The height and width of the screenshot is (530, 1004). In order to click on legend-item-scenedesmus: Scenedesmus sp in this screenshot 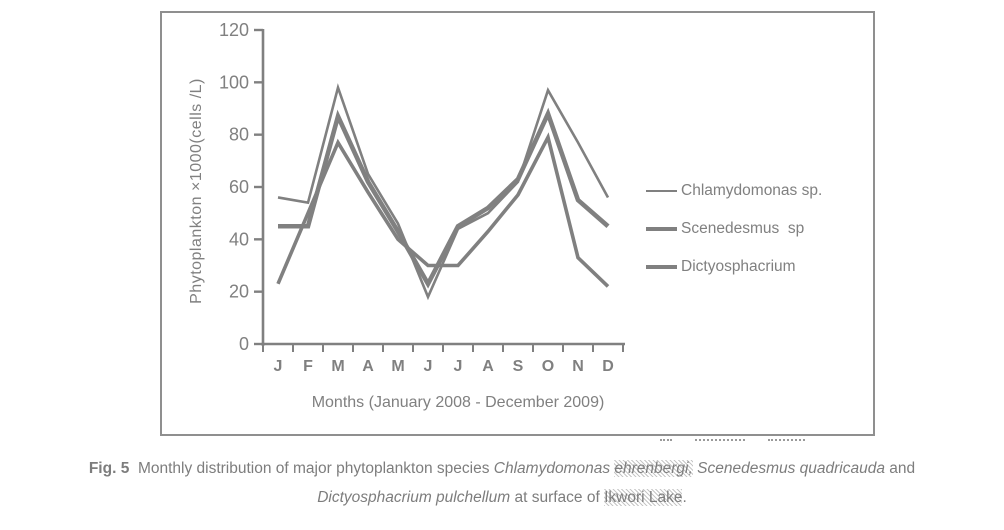, I will do `click(734, 229)`.